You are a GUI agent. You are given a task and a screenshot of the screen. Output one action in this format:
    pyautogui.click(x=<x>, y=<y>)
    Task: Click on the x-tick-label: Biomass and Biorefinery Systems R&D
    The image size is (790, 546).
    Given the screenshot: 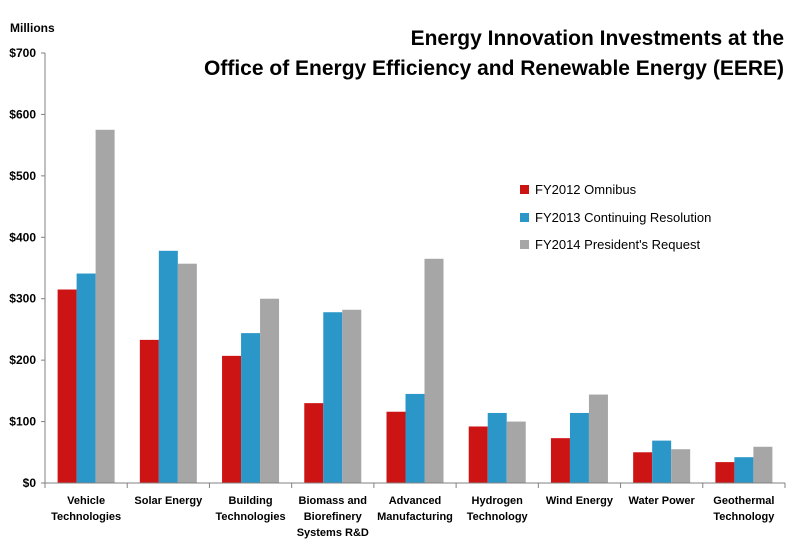 What is the action you would take?
    pyautogui.click(x=332, y=517)
    